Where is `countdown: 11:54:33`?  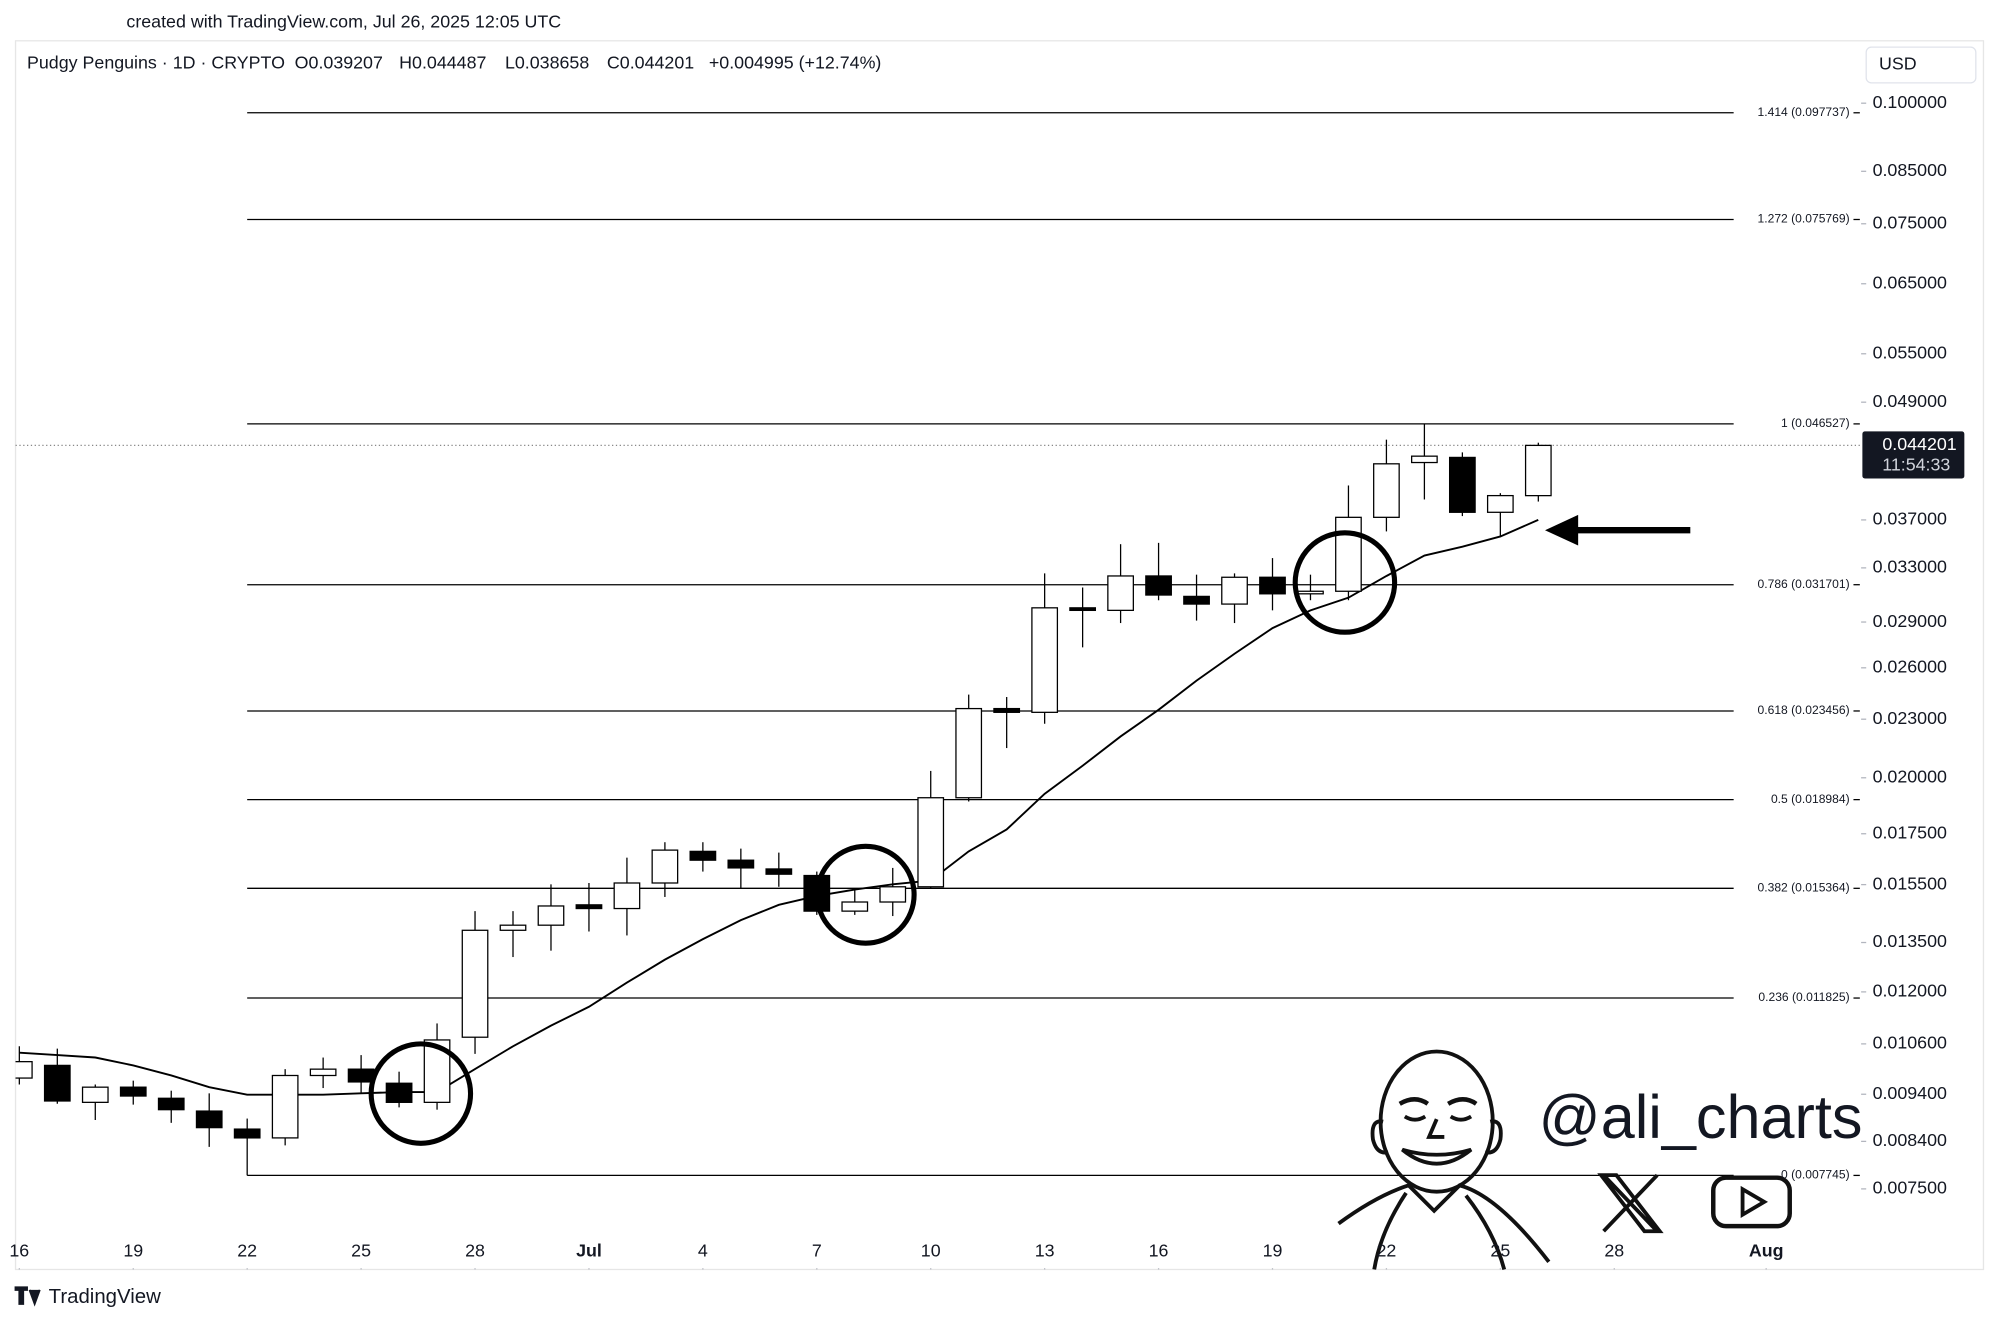 countdown: 11:54:33 is located at coordinates (1916, 465).